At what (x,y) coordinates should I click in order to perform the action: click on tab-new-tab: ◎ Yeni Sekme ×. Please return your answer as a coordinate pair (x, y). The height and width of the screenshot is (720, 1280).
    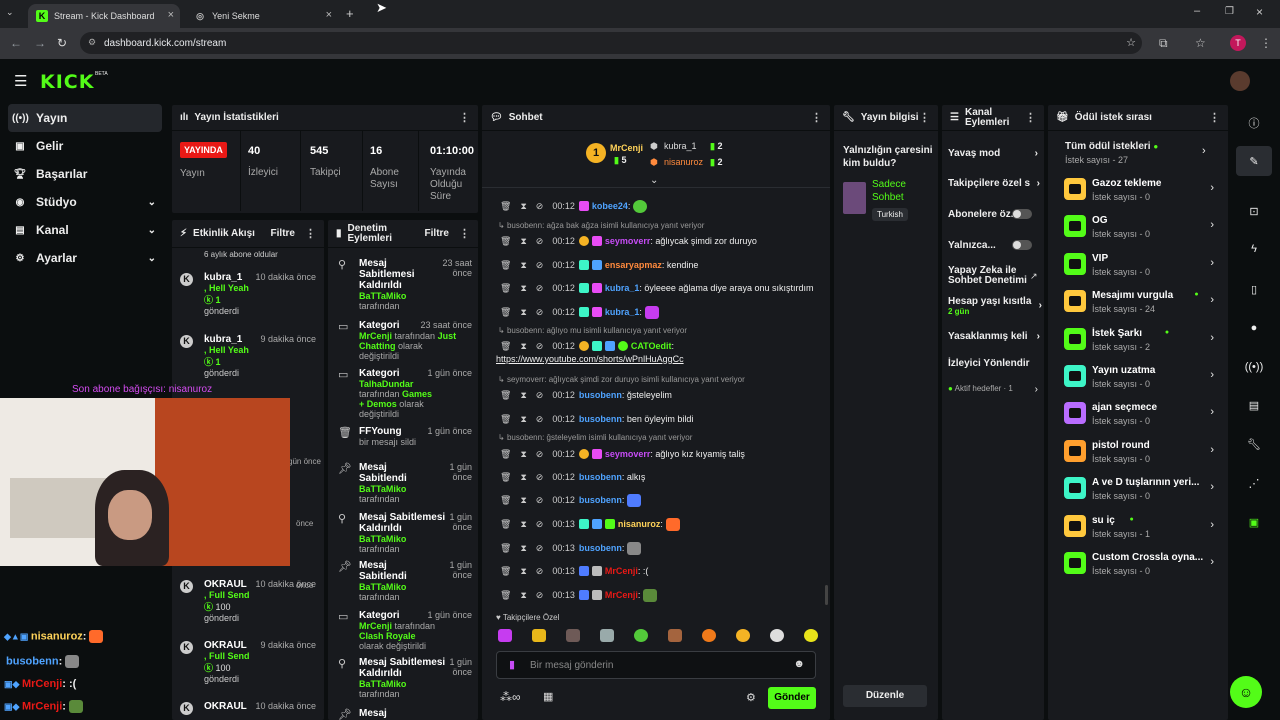
    Looking at the image, I should click on (262, 16).